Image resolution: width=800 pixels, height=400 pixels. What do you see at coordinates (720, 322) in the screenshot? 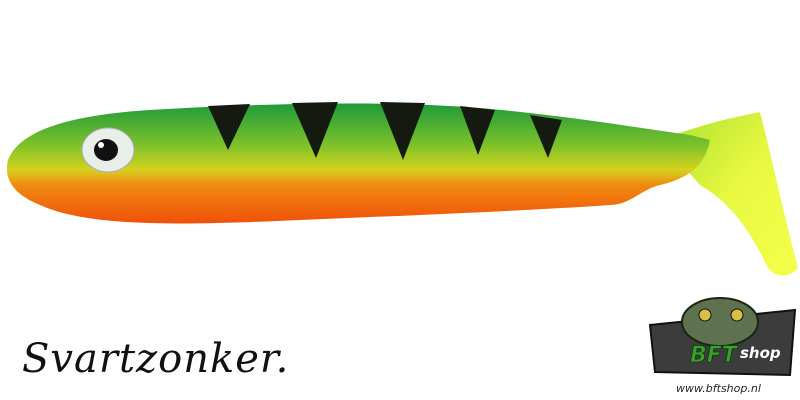
I see `logo-fish-head` at bounding box center [720, 322].